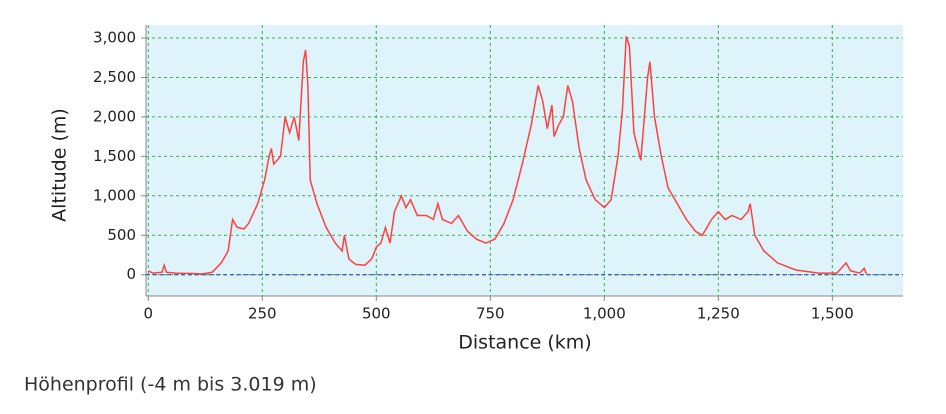 This screenshot has width=946, height=414. Describe the element at coordinates (604, 314) in the screenshot. I see `x-tick-label: 1,000` at that location.